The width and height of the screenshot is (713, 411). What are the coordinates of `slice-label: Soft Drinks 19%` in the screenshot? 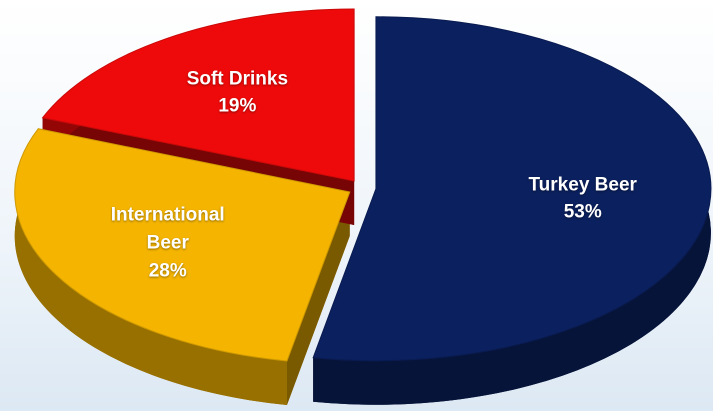 It's located at (237, 92).